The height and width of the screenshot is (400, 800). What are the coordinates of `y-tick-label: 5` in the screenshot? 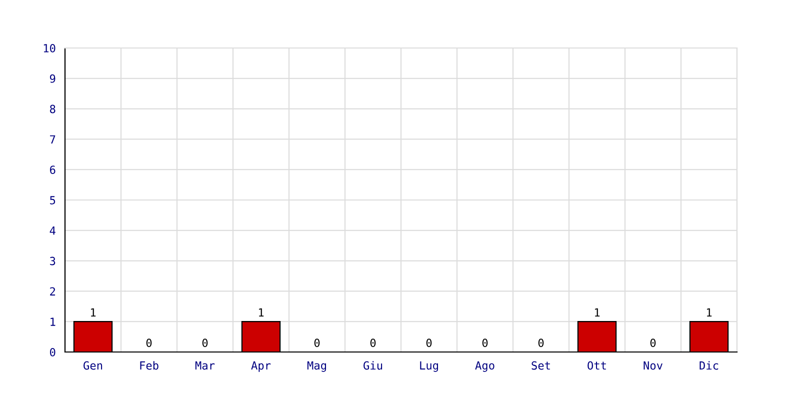 It's located at (53, 200).